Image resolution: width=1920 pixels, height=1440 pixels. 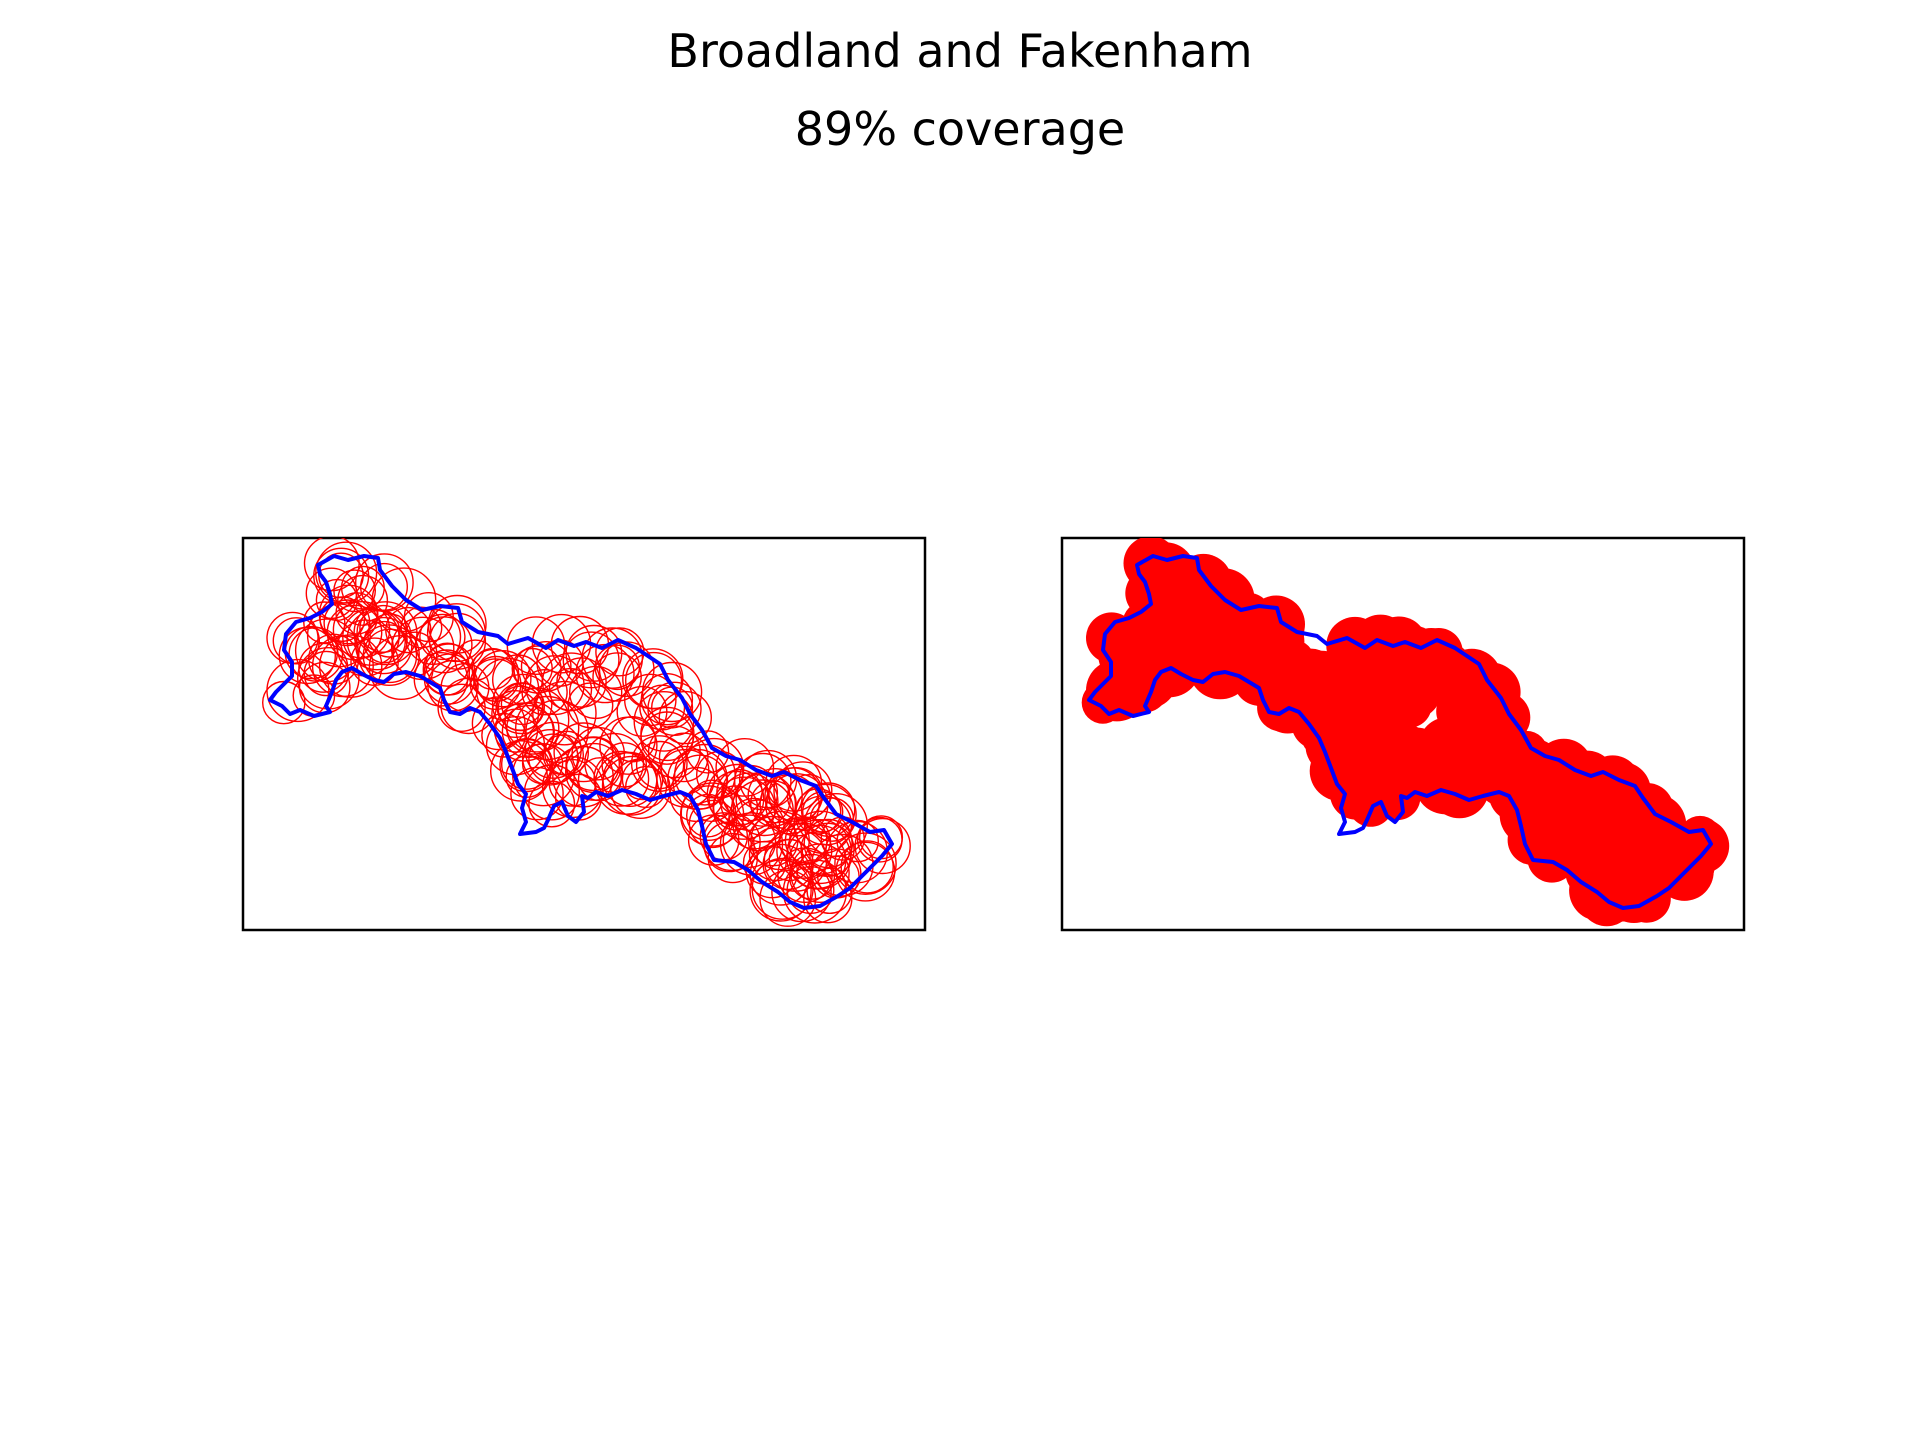 I want to click on left-map-panel, so click(x=584, y=734).